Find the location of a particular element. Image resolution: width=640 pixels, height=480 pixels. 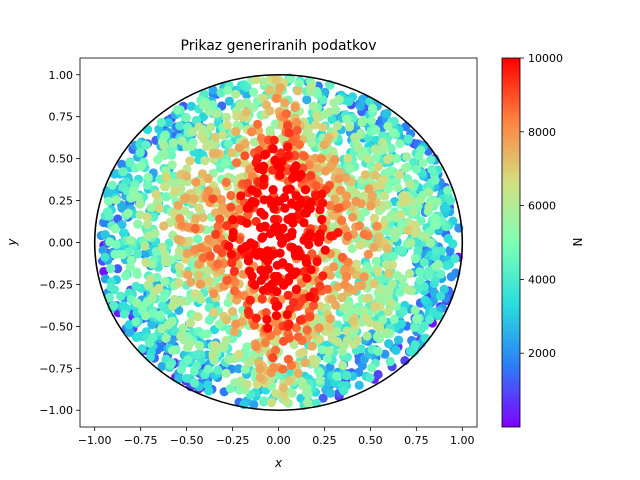

x-tick-label: −0.50 is located at coordinates (187, 440).